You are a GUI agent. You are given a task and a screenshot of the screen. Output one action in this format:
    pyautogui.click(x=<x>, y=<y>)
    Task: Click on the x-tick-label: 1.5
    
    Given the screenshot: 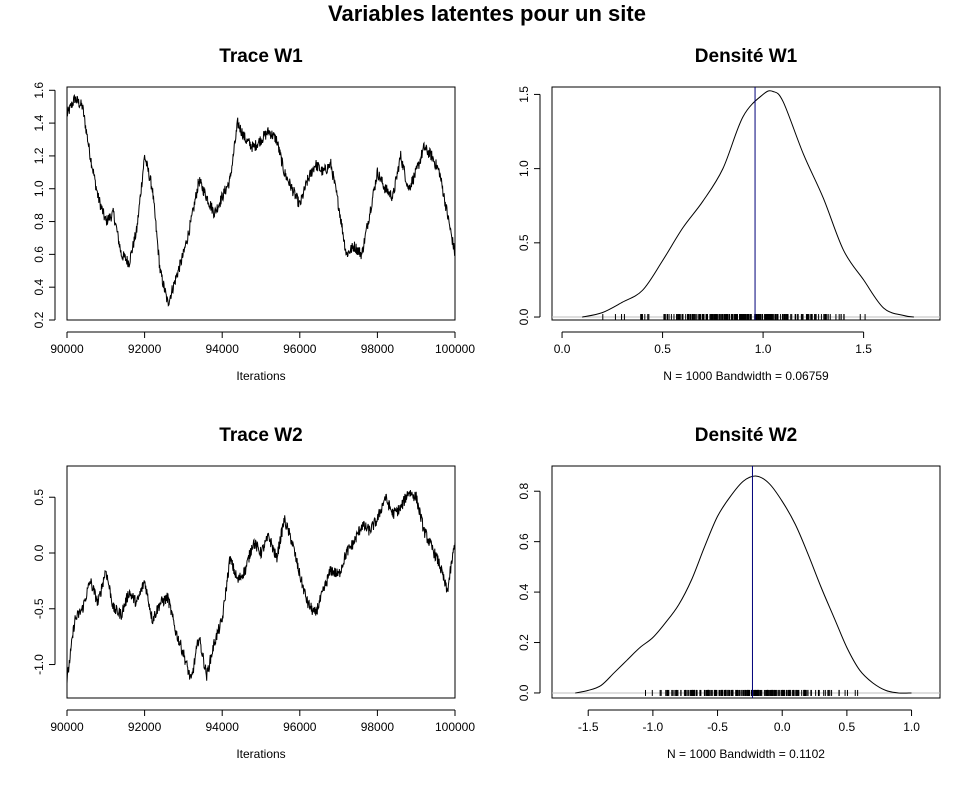 What is the action you would take?
    pyautogui.click(x=863, y=349)
    